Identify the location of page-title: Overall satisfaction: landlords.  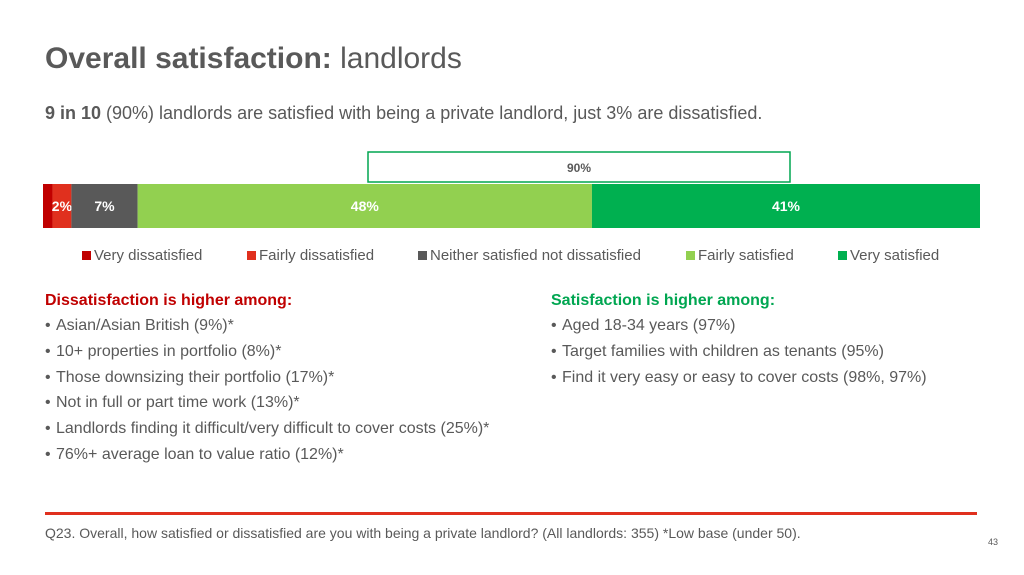
(253, 59).